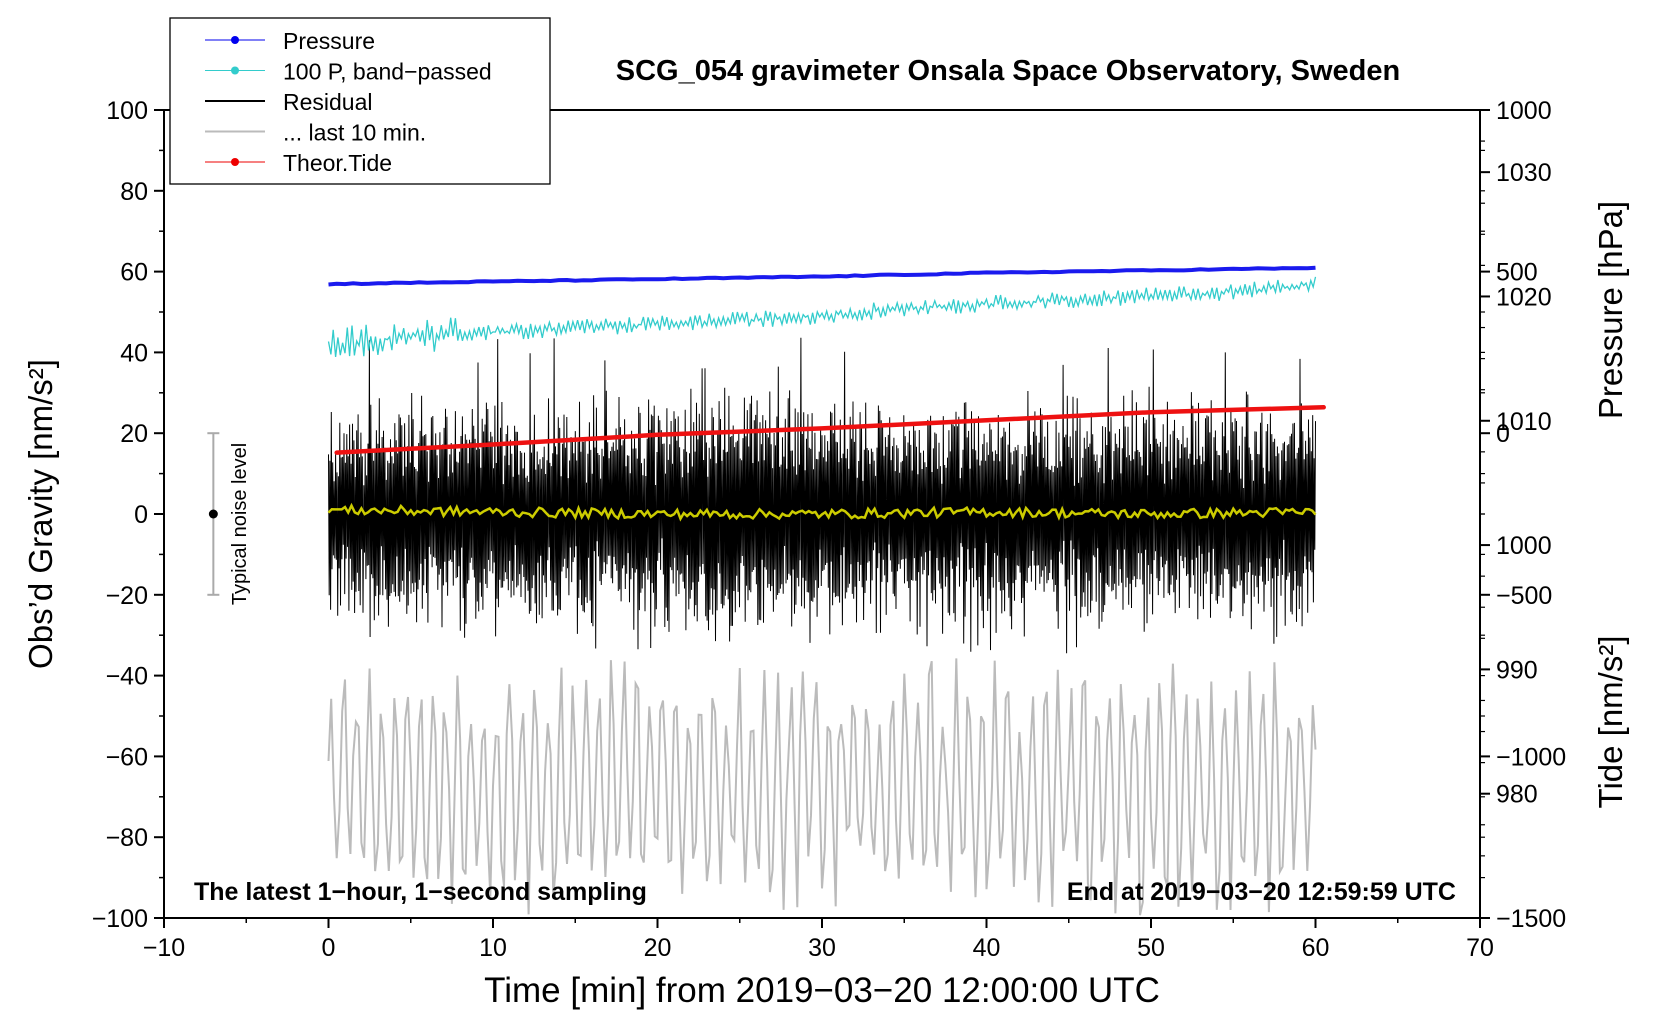 This screenshot has height=1020, width=1660. What do you see at coordinates (1316, 948) in the screenshot?
I see `x-tick-label: 60` at bounding box center [1316, 948].